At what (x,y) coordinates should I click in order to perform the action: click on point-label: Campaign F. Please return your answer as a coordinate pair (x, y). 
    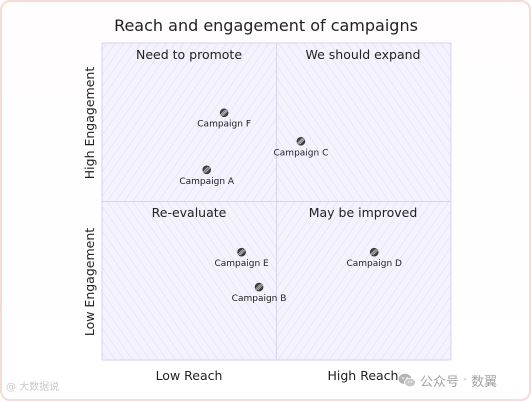
    Looking at the image, I should click on (224, 125).